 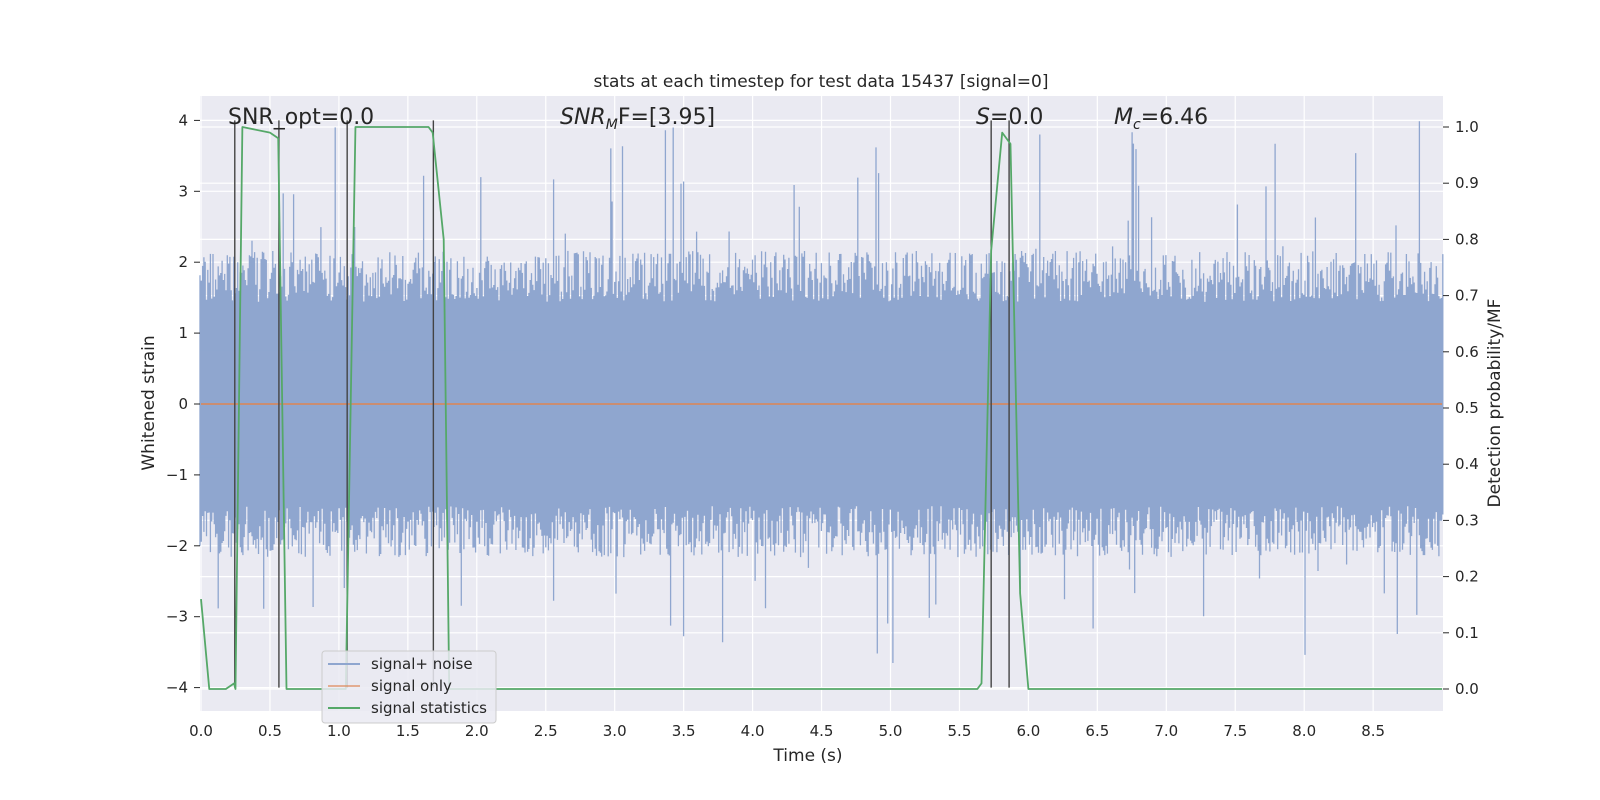 What do you see at coordinates (183, 191) in the screenshot?
I see `y-tick-label: 3` at bounding box center [183, 191].